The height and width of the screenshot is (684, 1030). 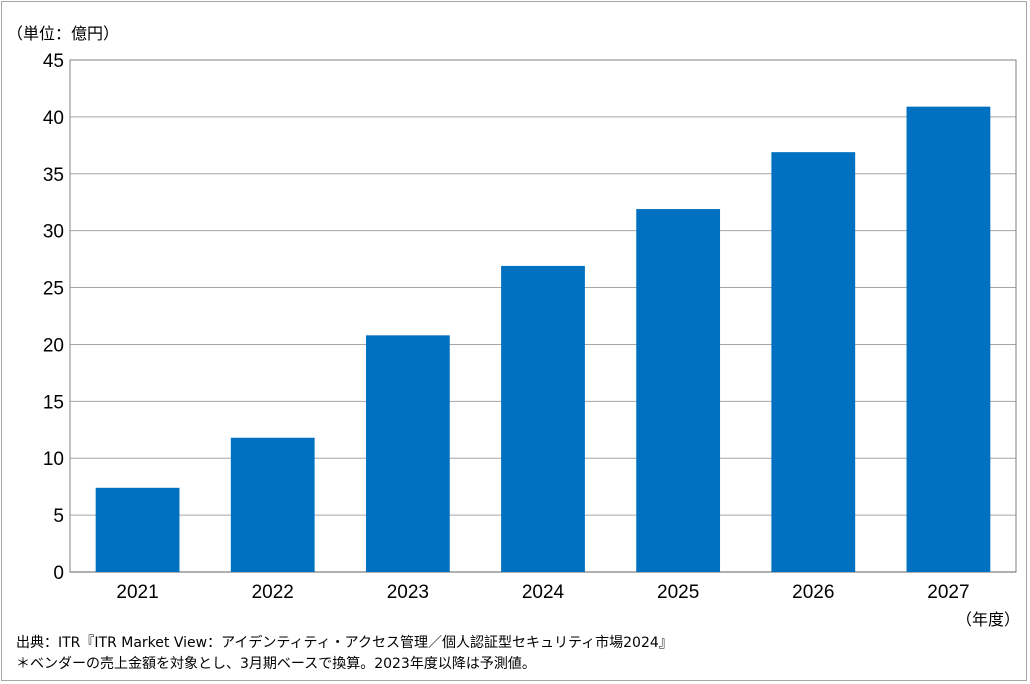 I want to click on bar-2026, so click(x=813, y=362).